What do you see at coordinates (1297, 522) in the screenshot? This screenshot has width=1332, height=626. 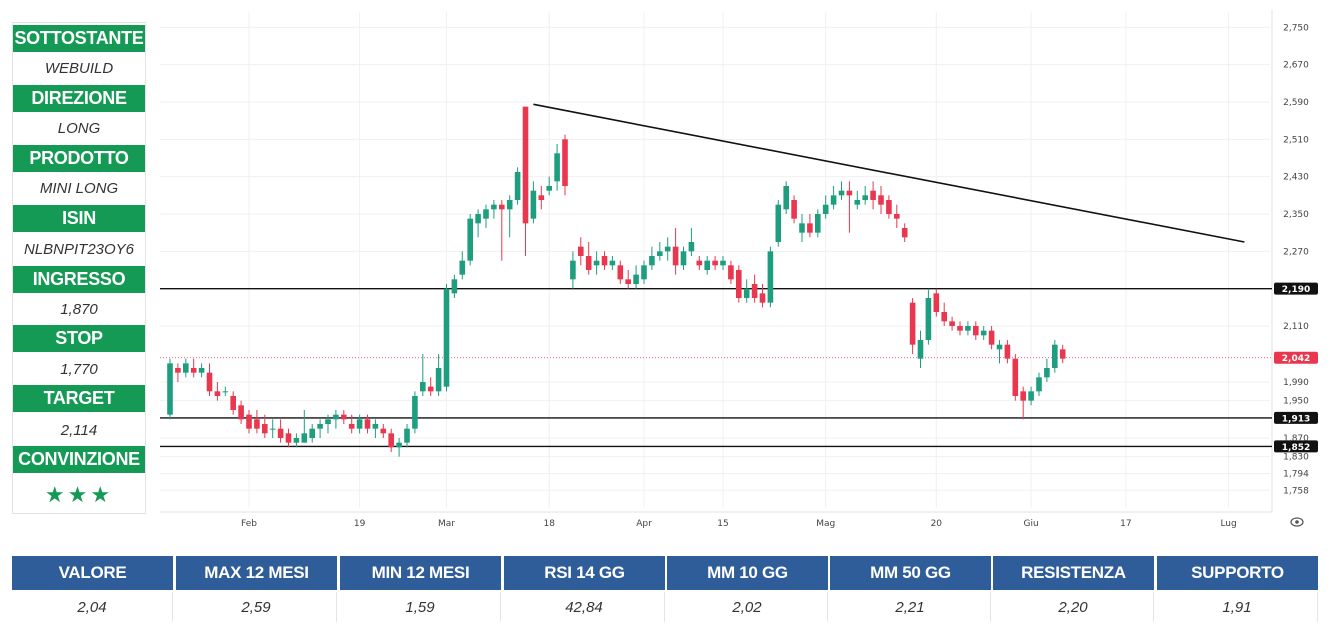 I see `eye-settings-icon` at bounding box center [1297, 522].